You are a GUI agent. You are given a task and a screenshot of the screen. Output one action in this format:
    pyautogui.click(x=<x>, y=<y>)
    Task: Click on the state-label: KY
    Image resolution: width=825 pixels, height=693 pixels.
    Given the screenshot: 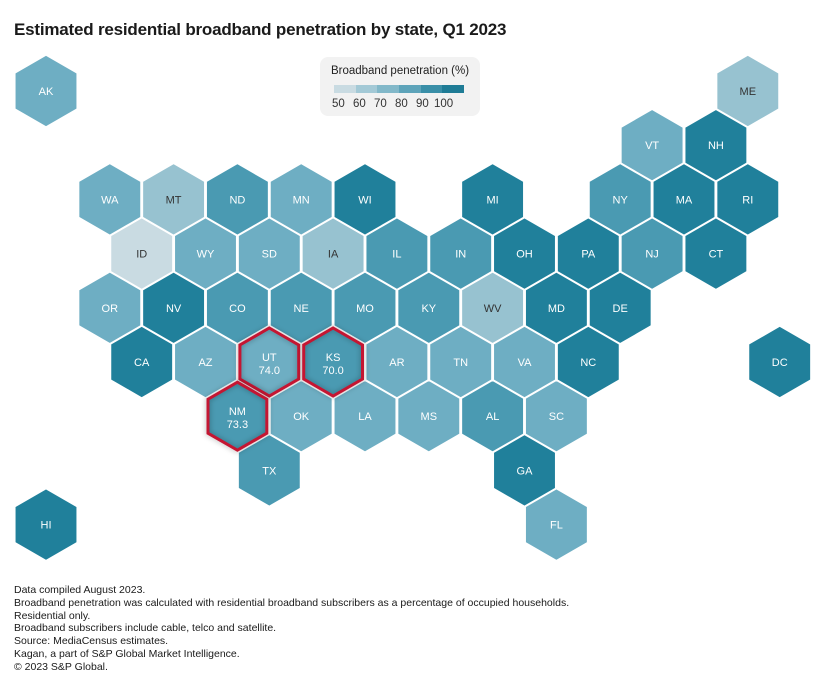 What is the action you would take?
    pyautogui.click(x=428, y=309)
    